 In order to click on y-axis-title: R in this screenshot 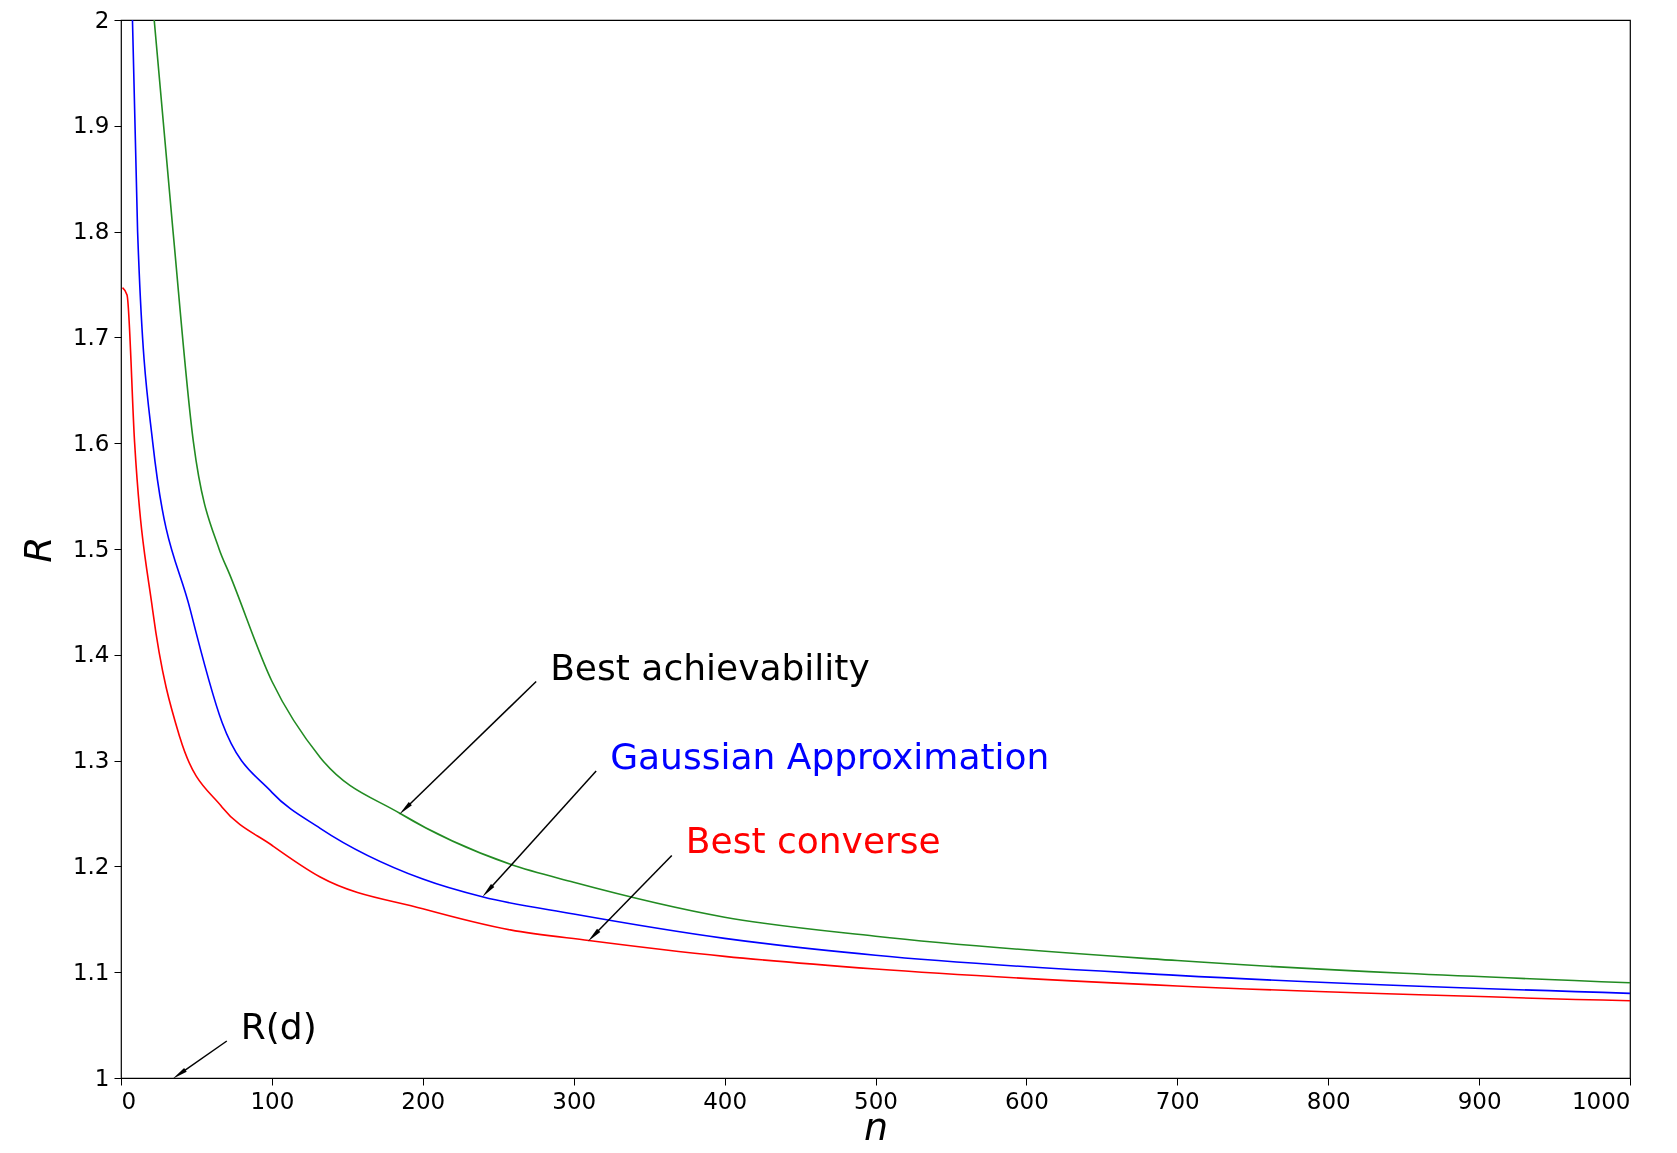, I will do `click(37, 549)`.